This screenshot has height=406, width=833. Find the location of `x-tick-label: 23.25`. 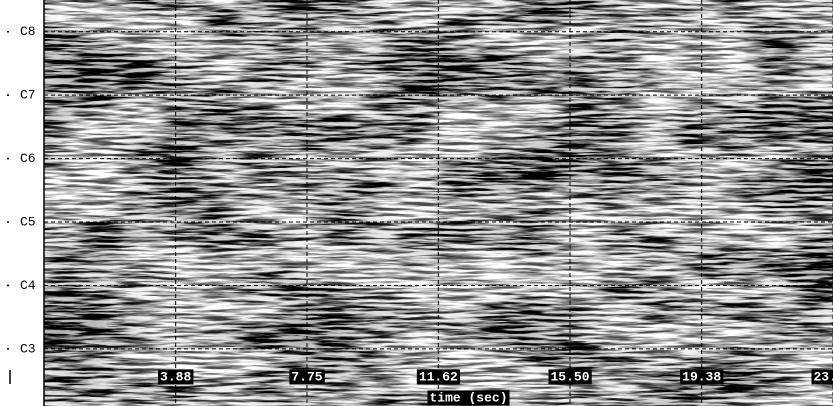

x-tick-label: 23.25 is located at coordinates (823, 376).